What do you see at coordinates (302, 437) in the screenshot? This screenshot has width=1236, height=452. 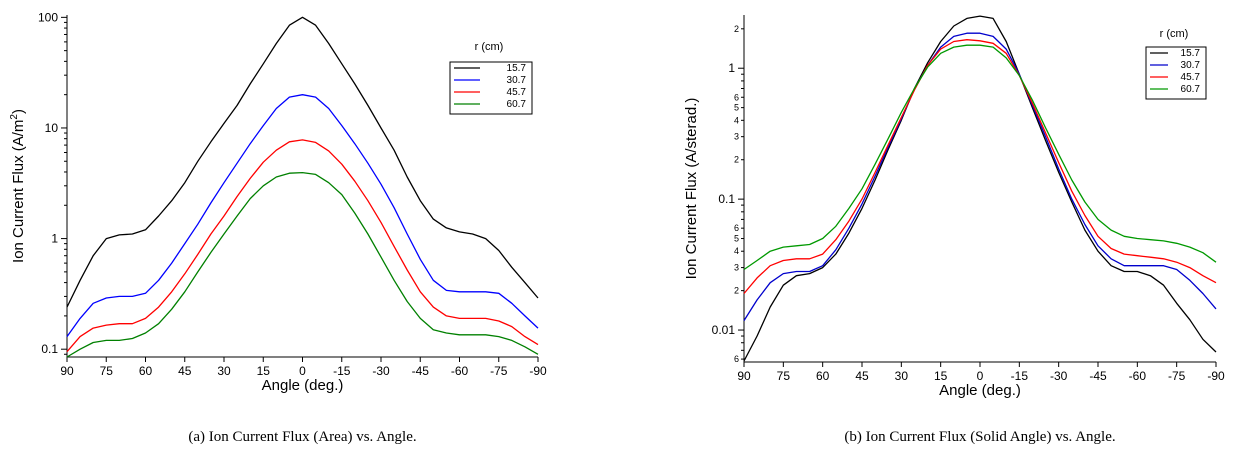 I see `figure-caption: (a) Ion Current Flux (Area) vs. Angle.` at bounding box center [302, 437].